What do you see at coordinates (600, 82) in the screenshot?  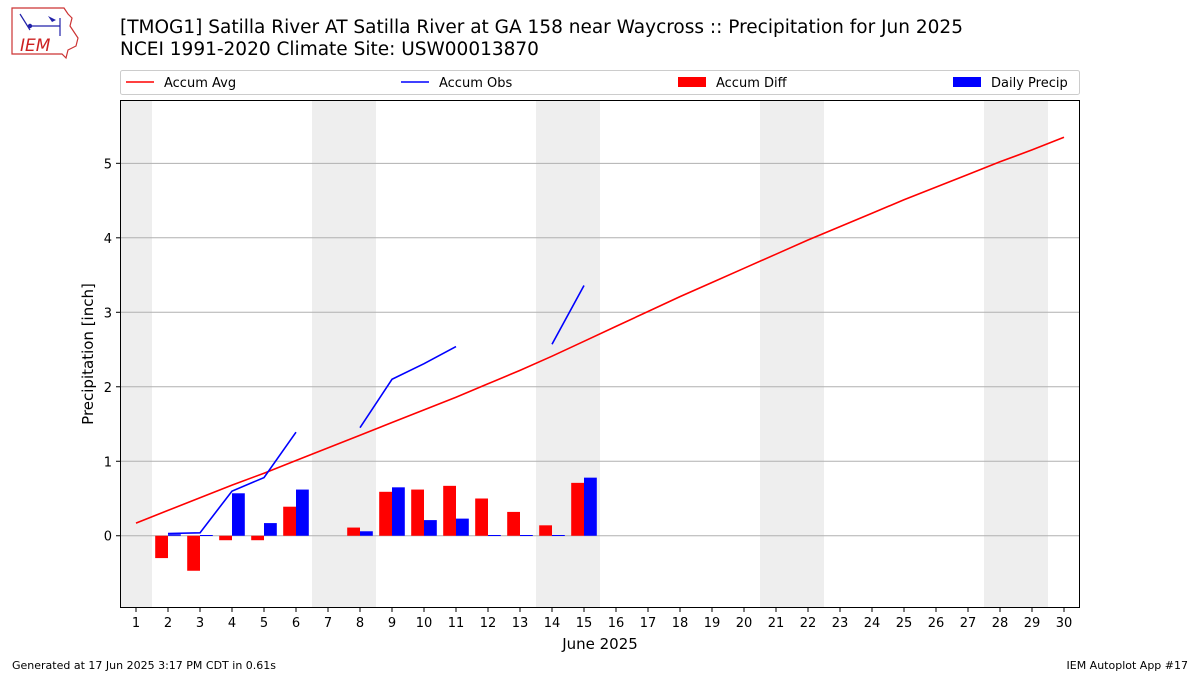 I see `legend-box` at bounding box center [600, 82].